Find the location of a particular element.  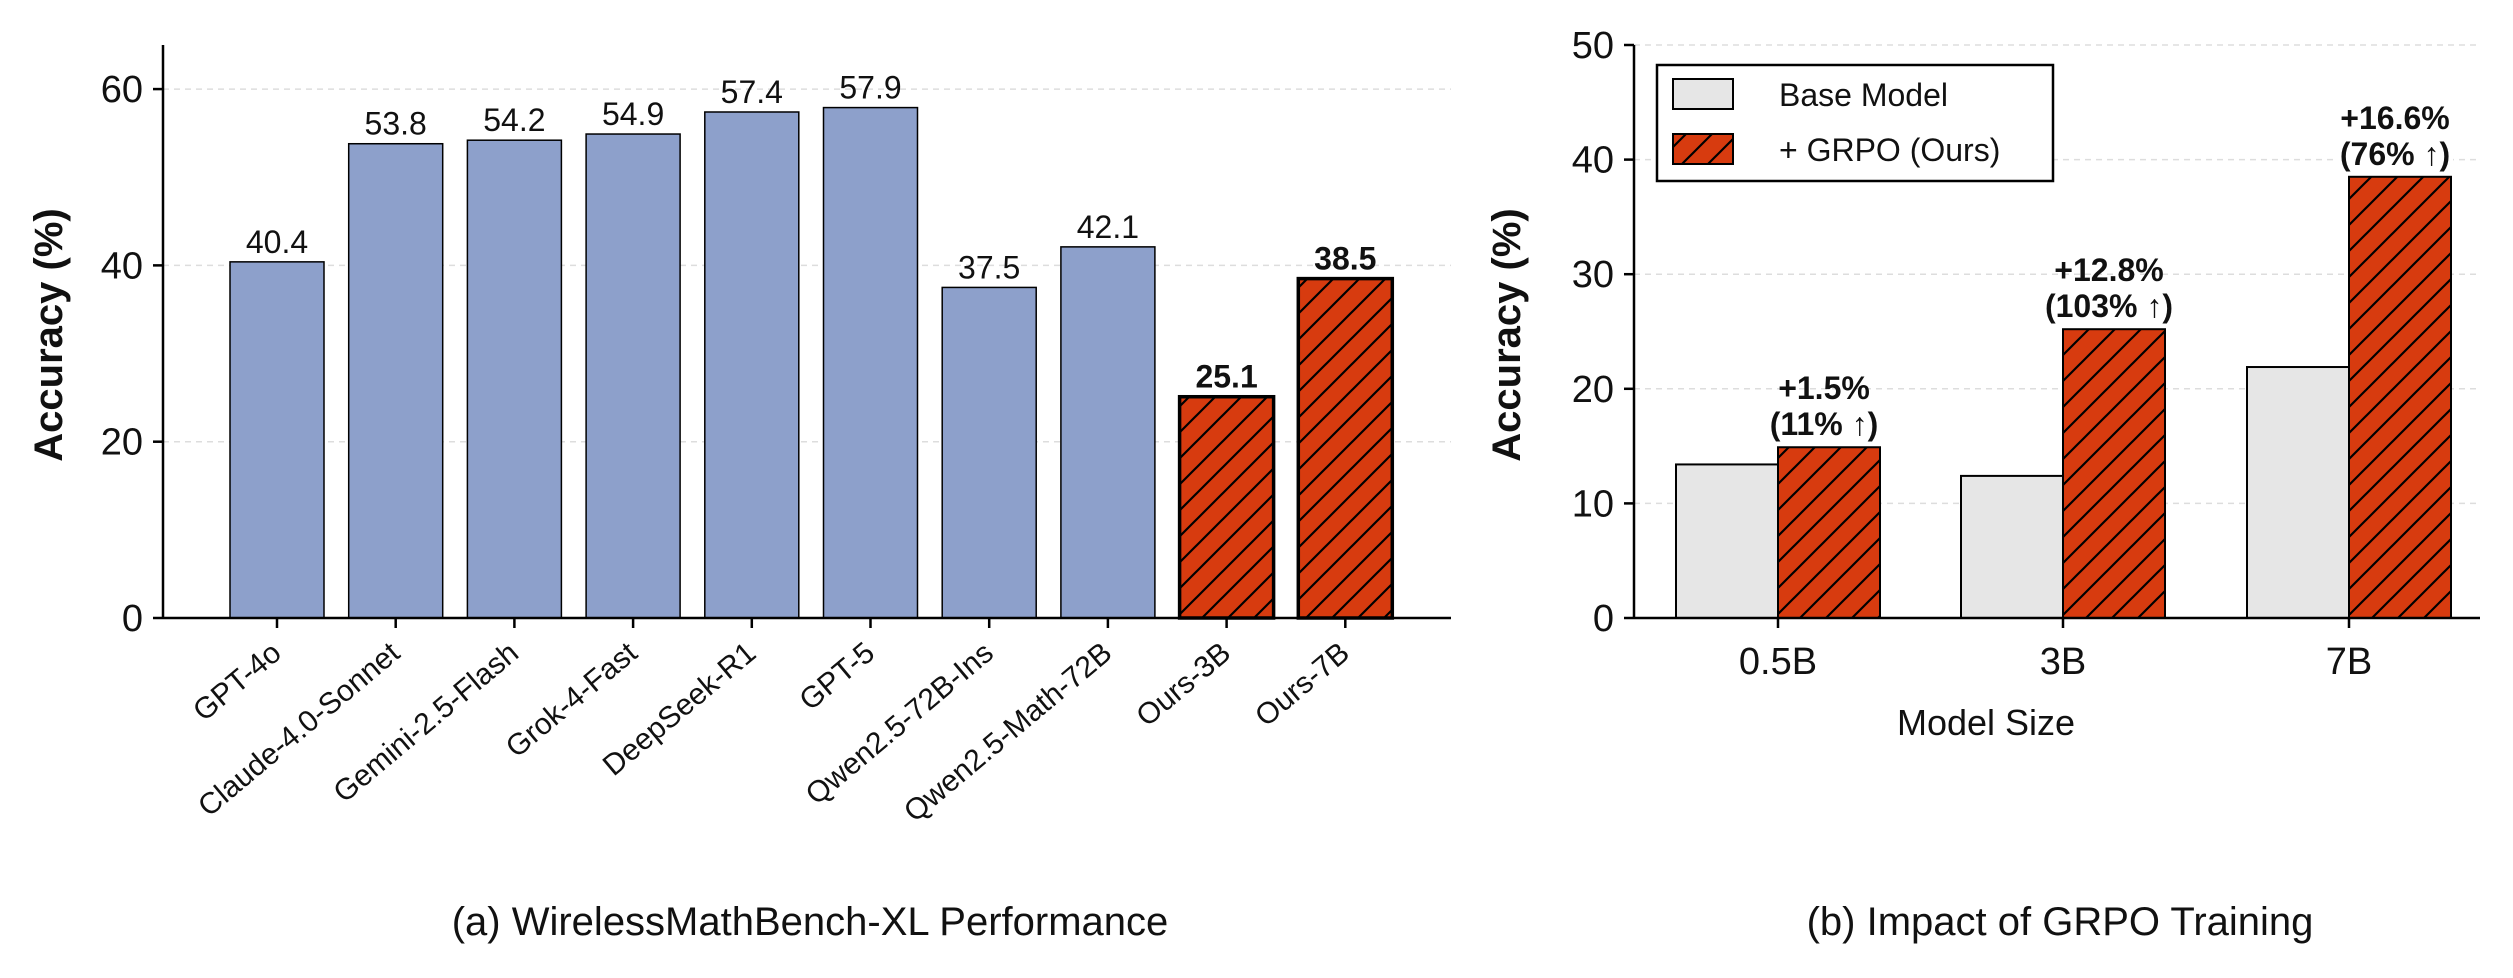

value-label-deepseek-r1: 57.4 is located at coordinates (752, 92).